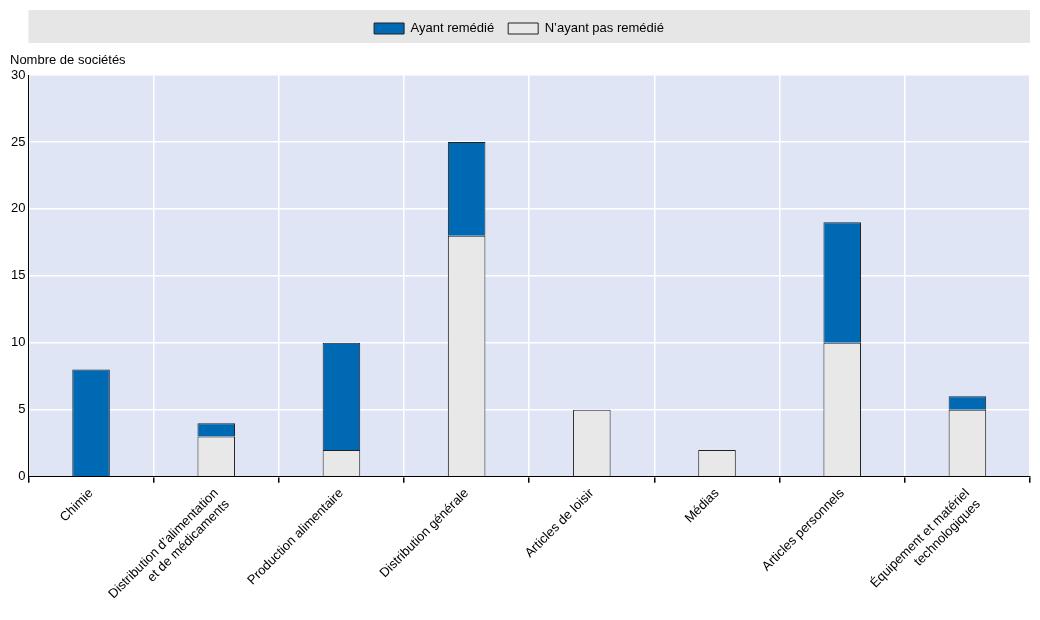  What do you see at coordinates (604, 28) in the screenshot?
I see `text: N’ayant pas remédié` at bounding box center [604, 28].